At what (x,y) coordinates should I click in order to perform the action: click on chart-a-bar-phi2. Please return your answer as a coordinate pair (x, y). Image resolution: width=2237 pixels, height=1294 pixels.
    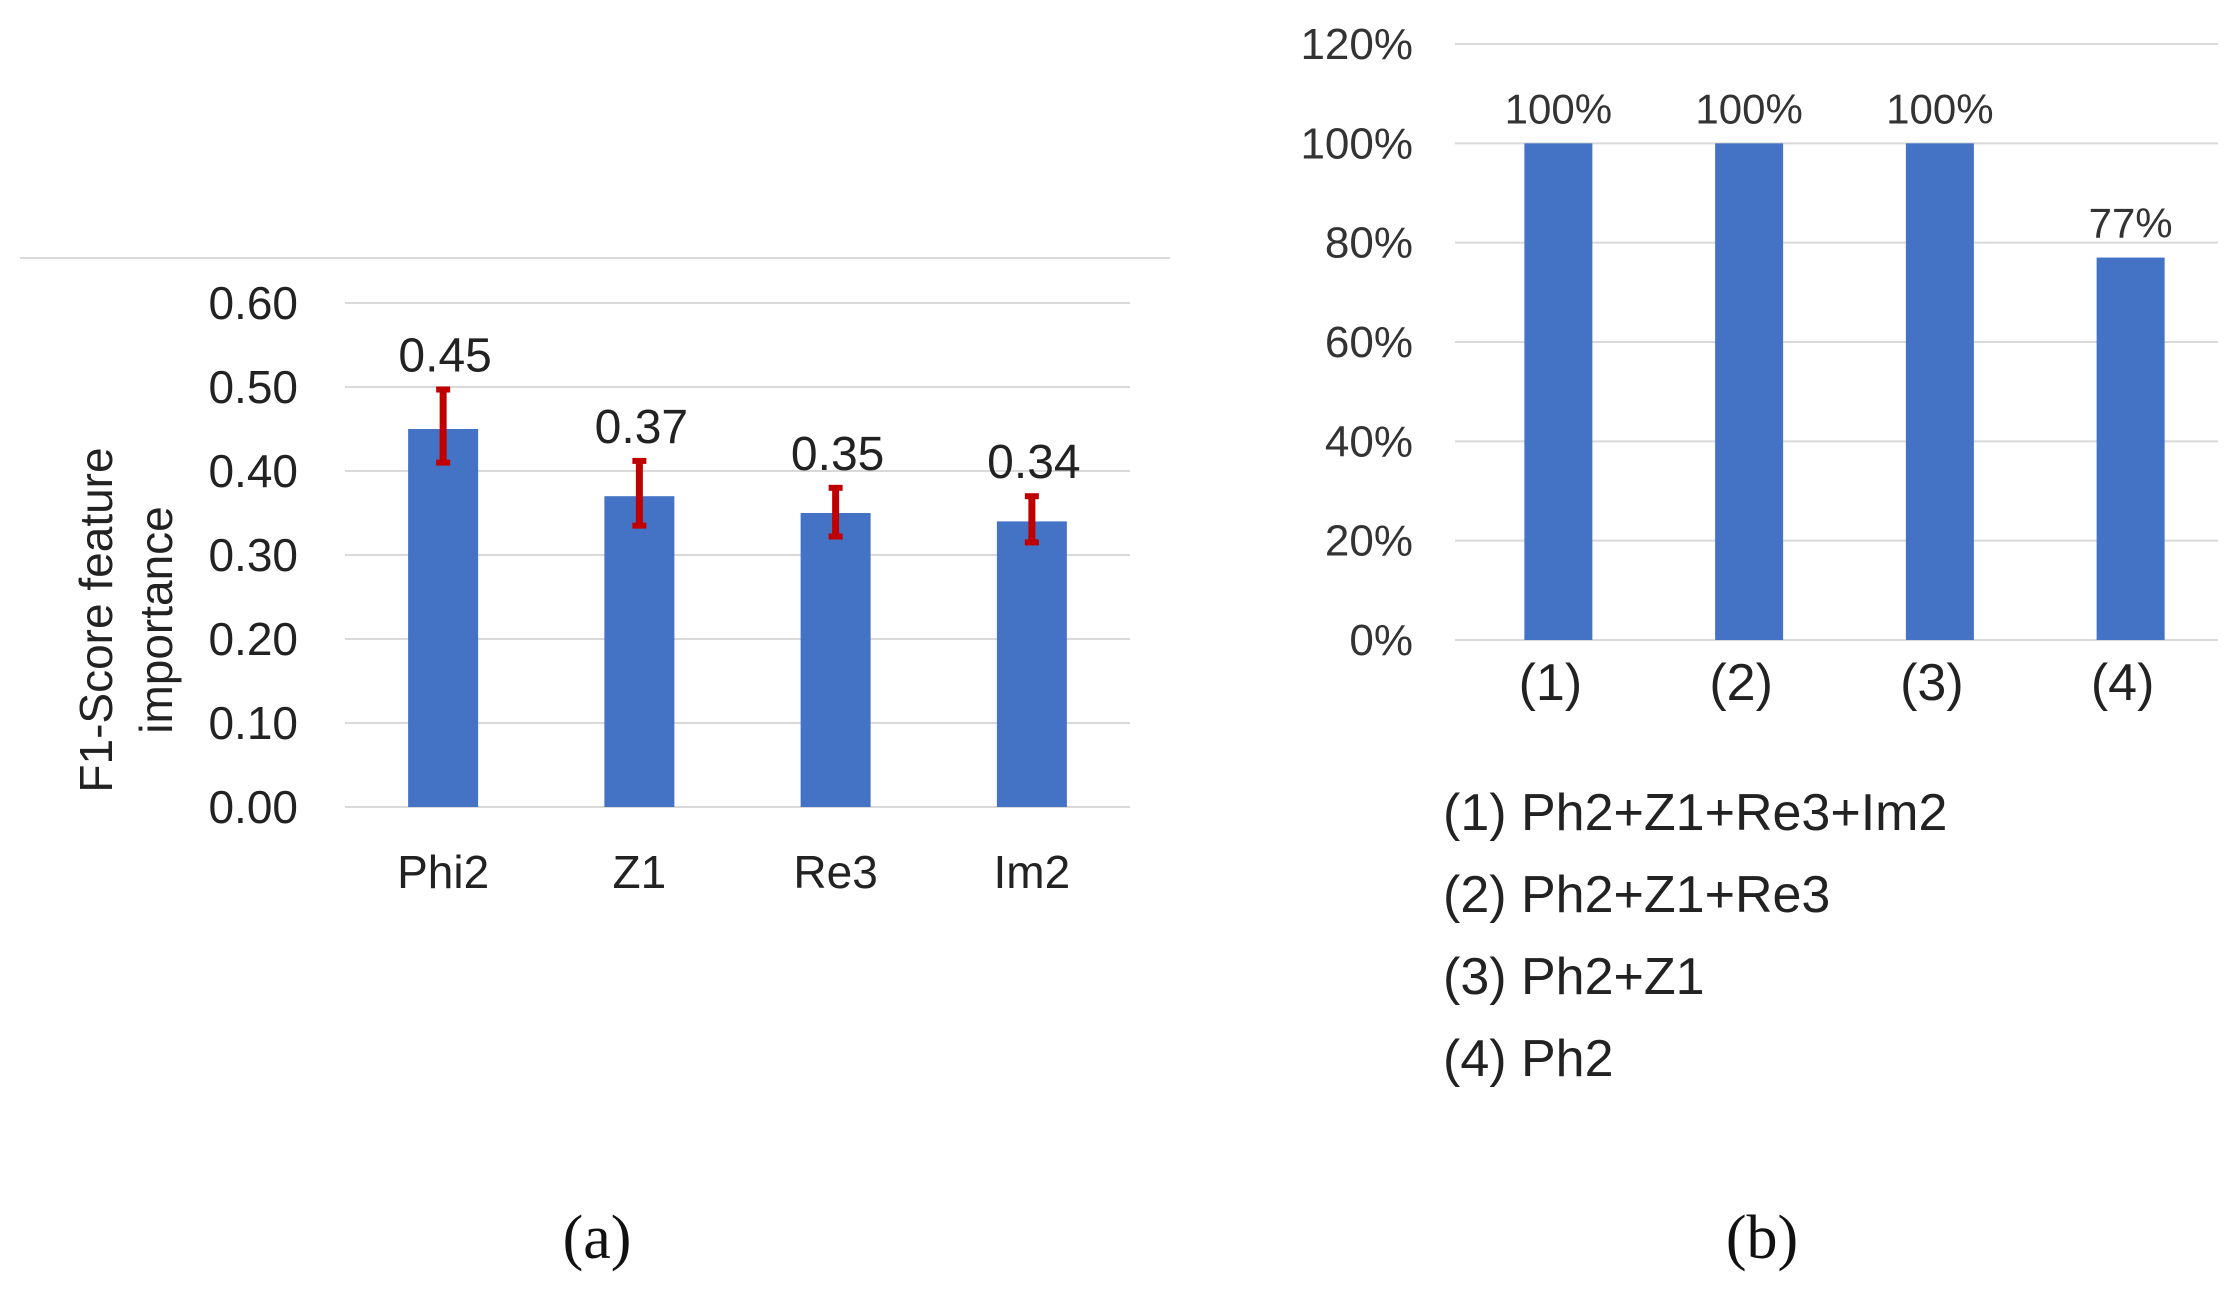
    Looking at the image, I should click on (443, 618).